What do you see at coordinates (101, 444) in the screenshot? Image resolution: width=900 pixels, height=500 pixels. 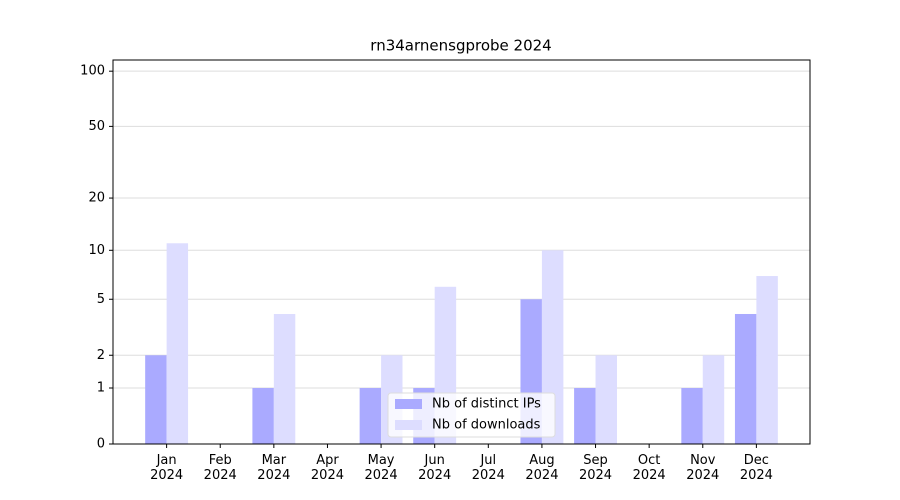 I see `y-tick-label: 0` at bounding box center [101, 444].